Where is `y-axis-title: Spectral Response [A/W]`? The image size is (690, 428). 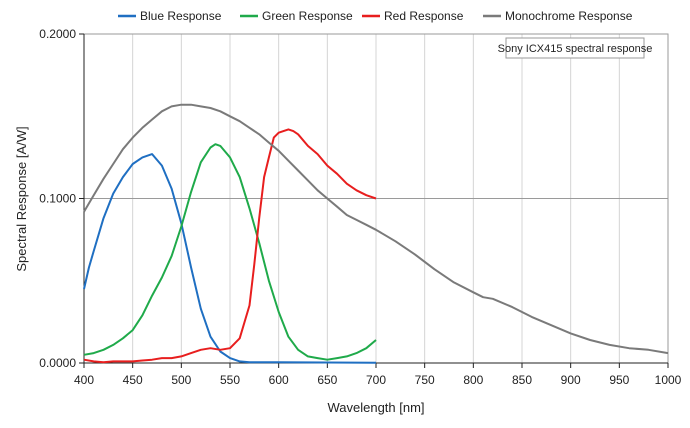
y-axis-title: Spectral Response [A/W] is located at coordinates (21, 198).